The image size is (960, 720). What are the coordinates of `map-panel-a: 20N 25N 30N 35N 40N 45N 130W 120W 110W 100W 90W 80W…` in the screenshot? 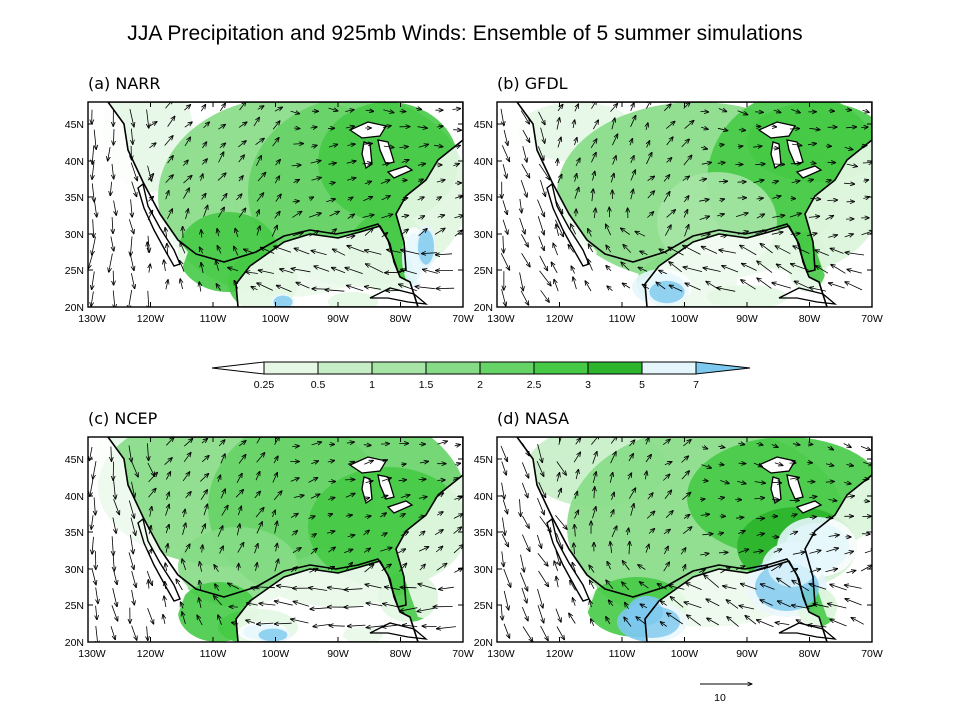 It's located at (269, 199).